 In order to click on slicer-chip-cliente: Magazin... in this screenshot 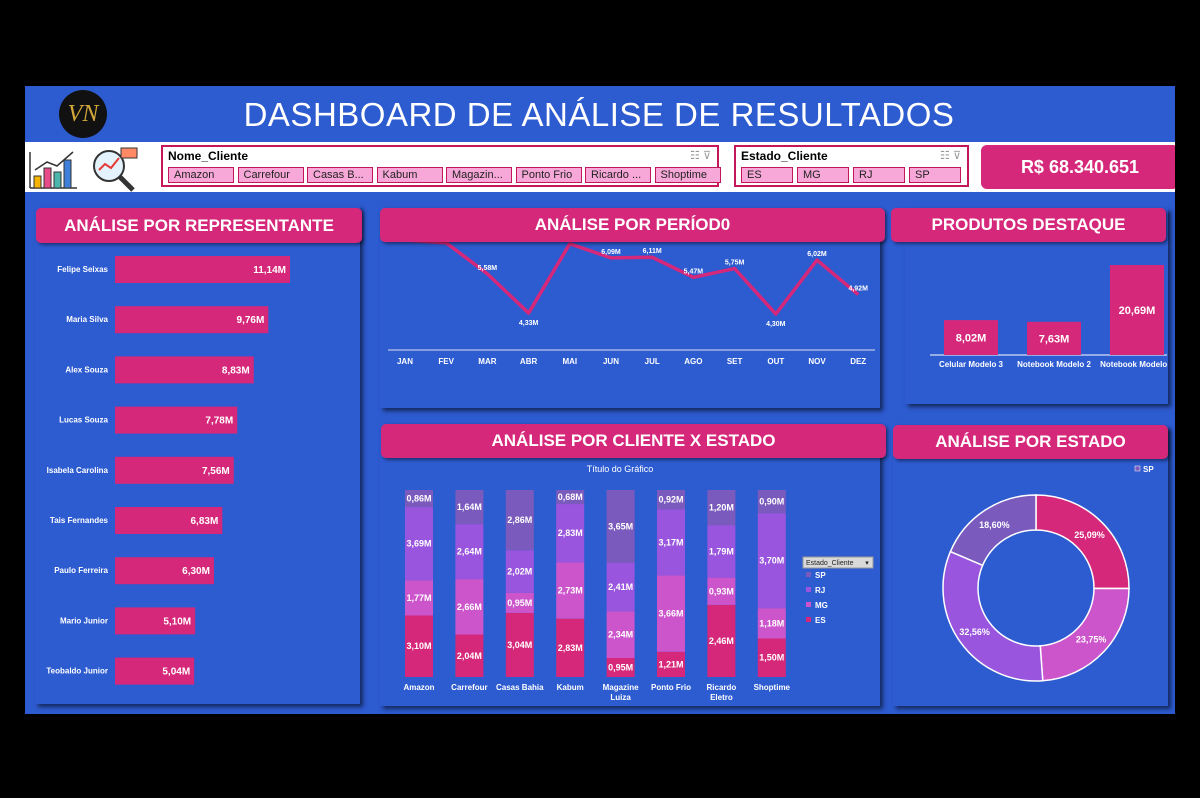, I will do `click(479, 175)`.